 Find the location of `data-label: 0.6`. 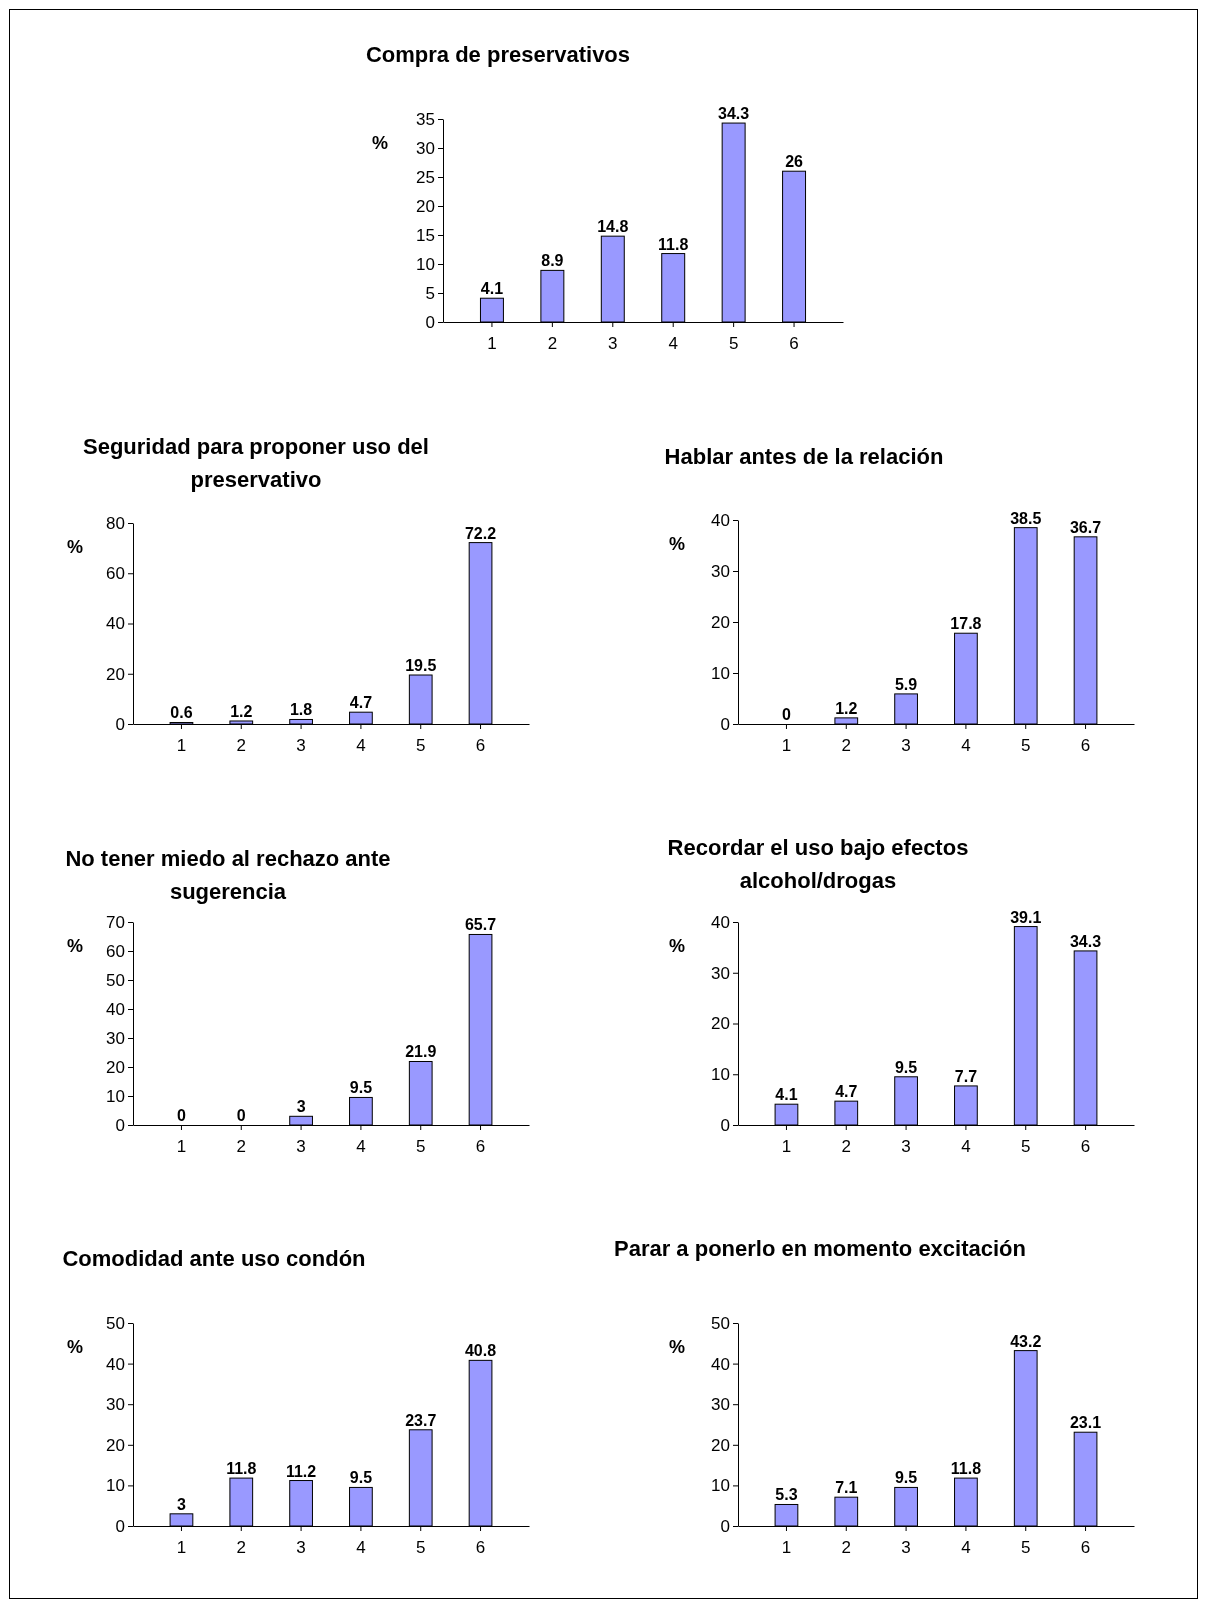

data-label: 0.6 is located at coordinates (181, 713).